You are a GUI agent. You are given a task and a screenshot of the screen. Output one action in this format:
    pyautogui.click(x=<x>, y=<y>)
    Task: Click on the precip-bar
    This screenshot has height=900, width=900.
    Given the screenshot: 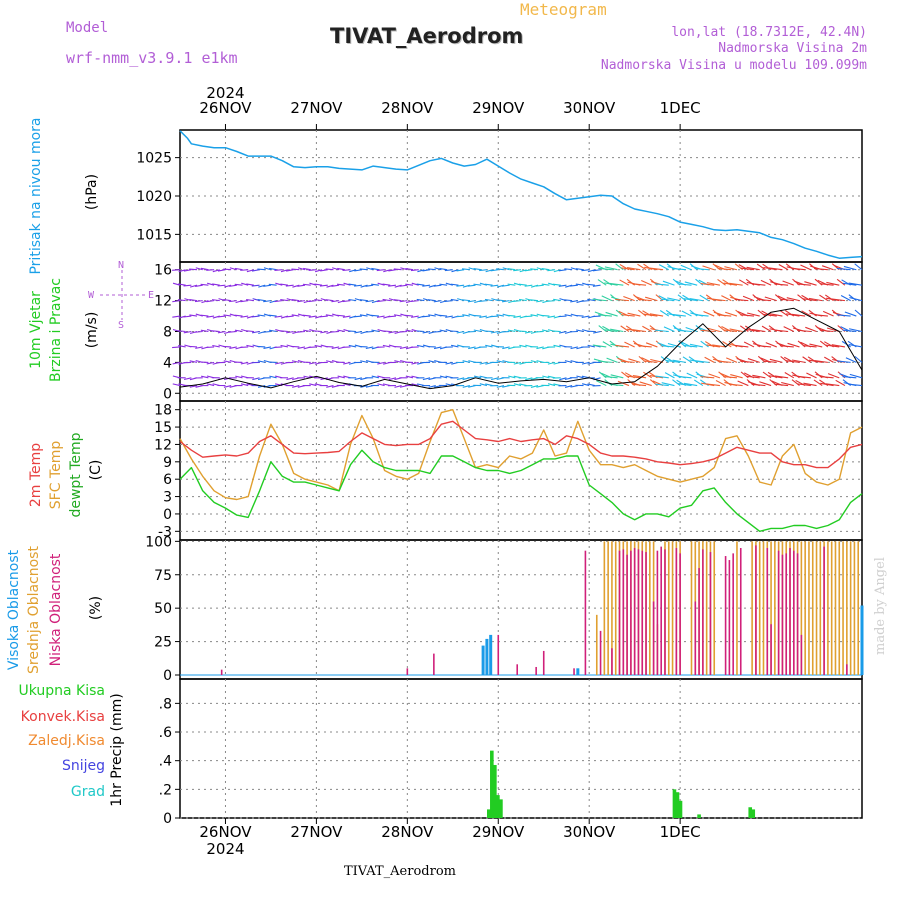 What is the action you would take?
    pyautogui.click(x=488, y=813)
    